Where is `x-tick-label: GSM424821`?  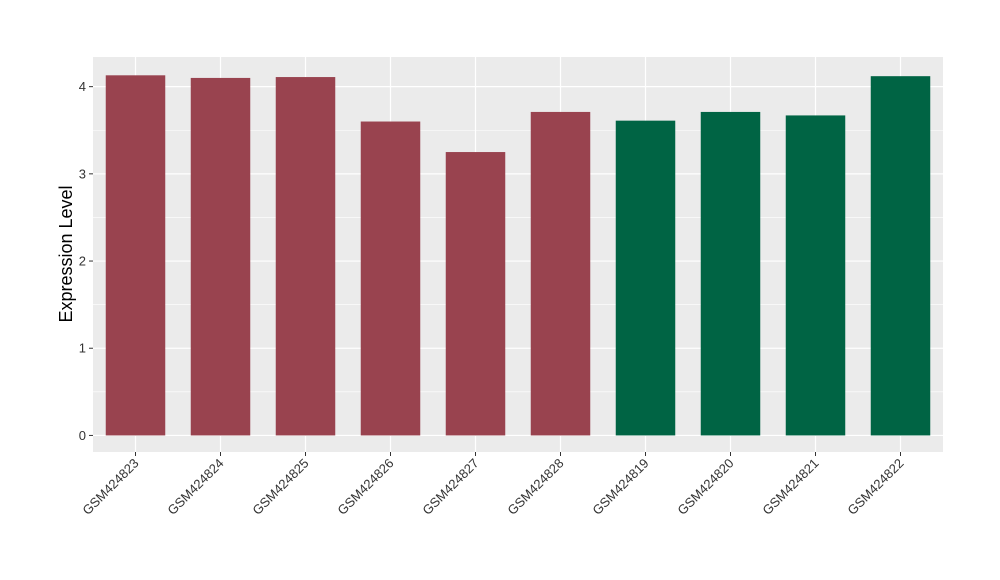 x-tick-label: GSM424821 is located at coordinates (790, 487).